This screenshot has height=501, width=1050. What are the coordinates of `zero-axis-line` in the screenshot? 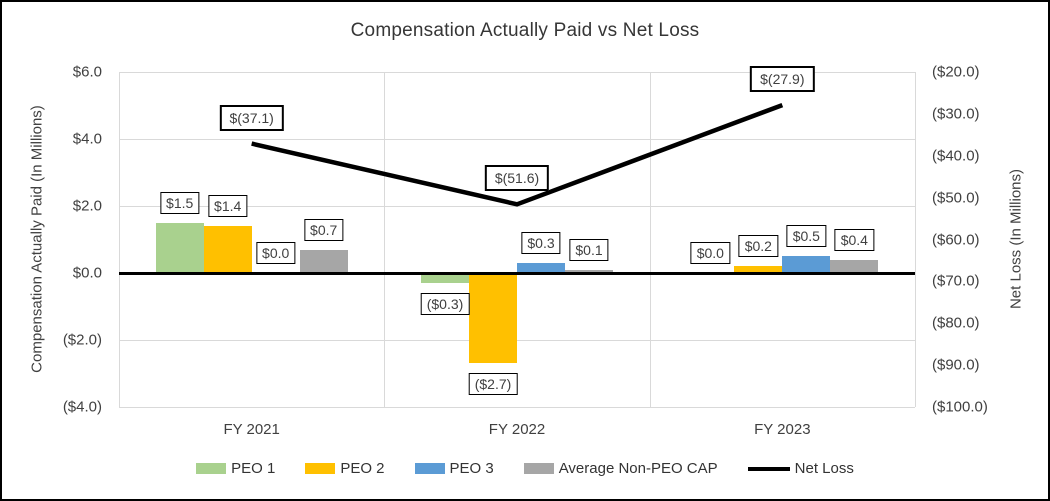 It's located at (517, 273).